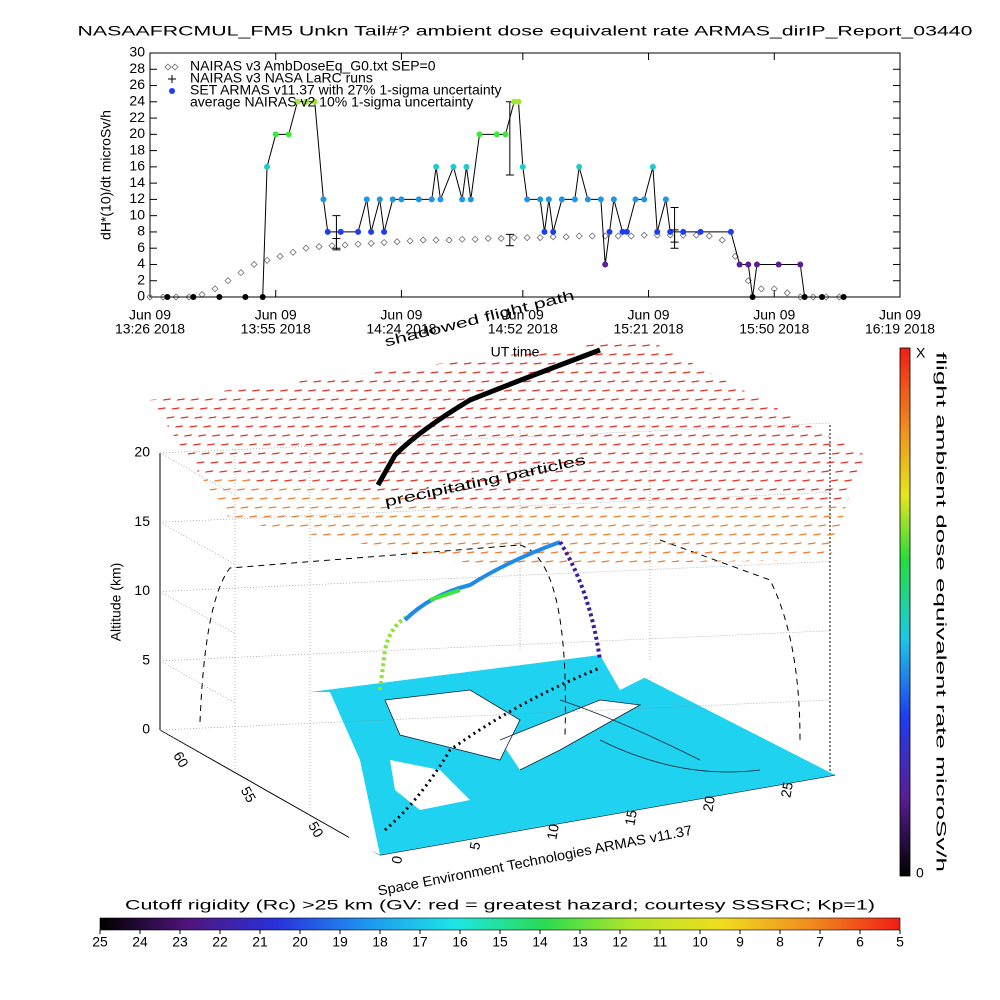  Describe the element at coordinates (137, 133) in the screenshot. I see `y-tick-label: 20` at that location.